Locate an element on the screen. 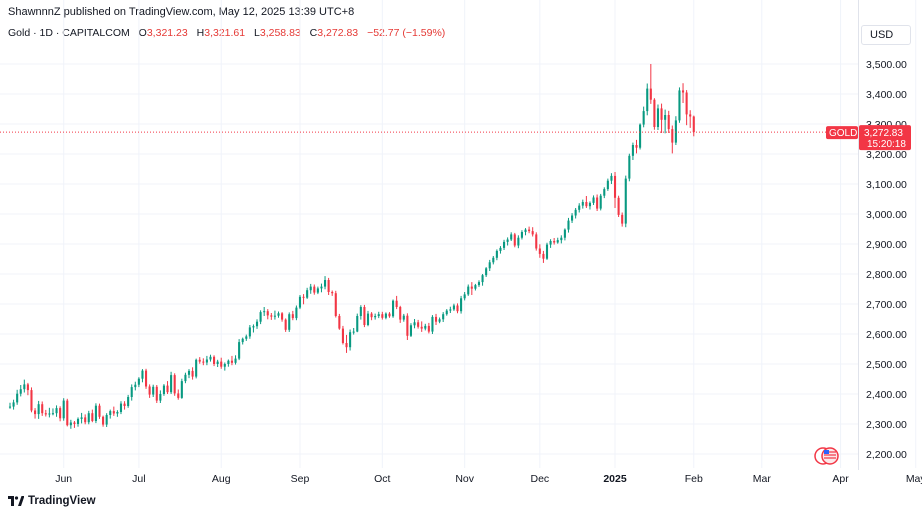 The height and width of the screenshot is (516, 922). x-tick-label: Aug is located at coordinates (221, 479).